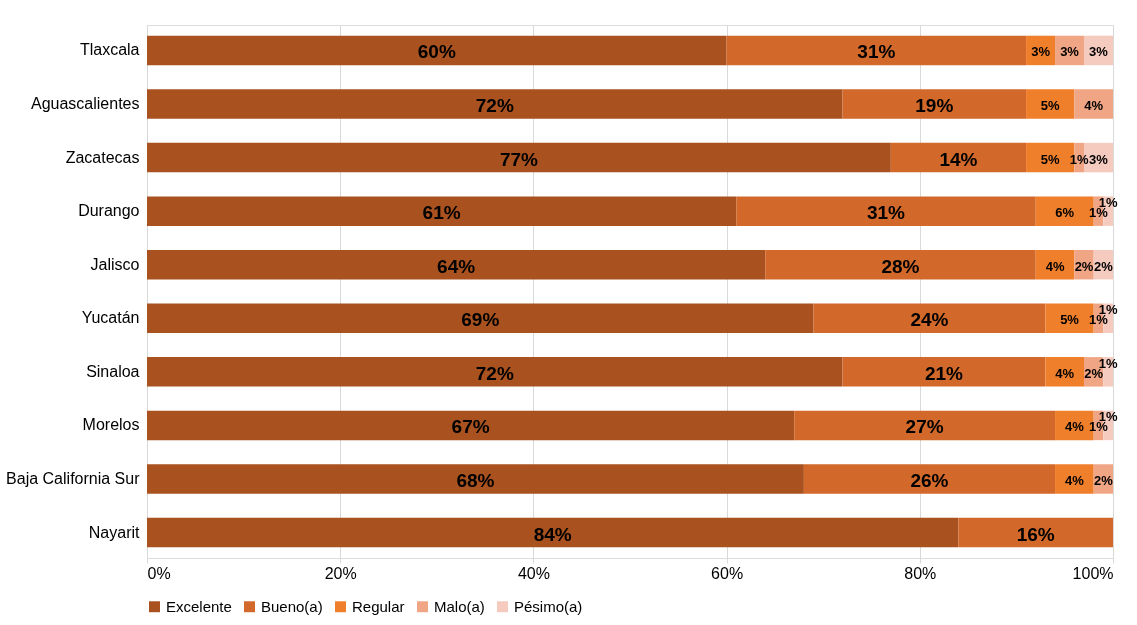  What do you see at coordinates (920, 573) in the screenshot?
I see `x-tick-label: 80%` at bounding box center [920, 573].